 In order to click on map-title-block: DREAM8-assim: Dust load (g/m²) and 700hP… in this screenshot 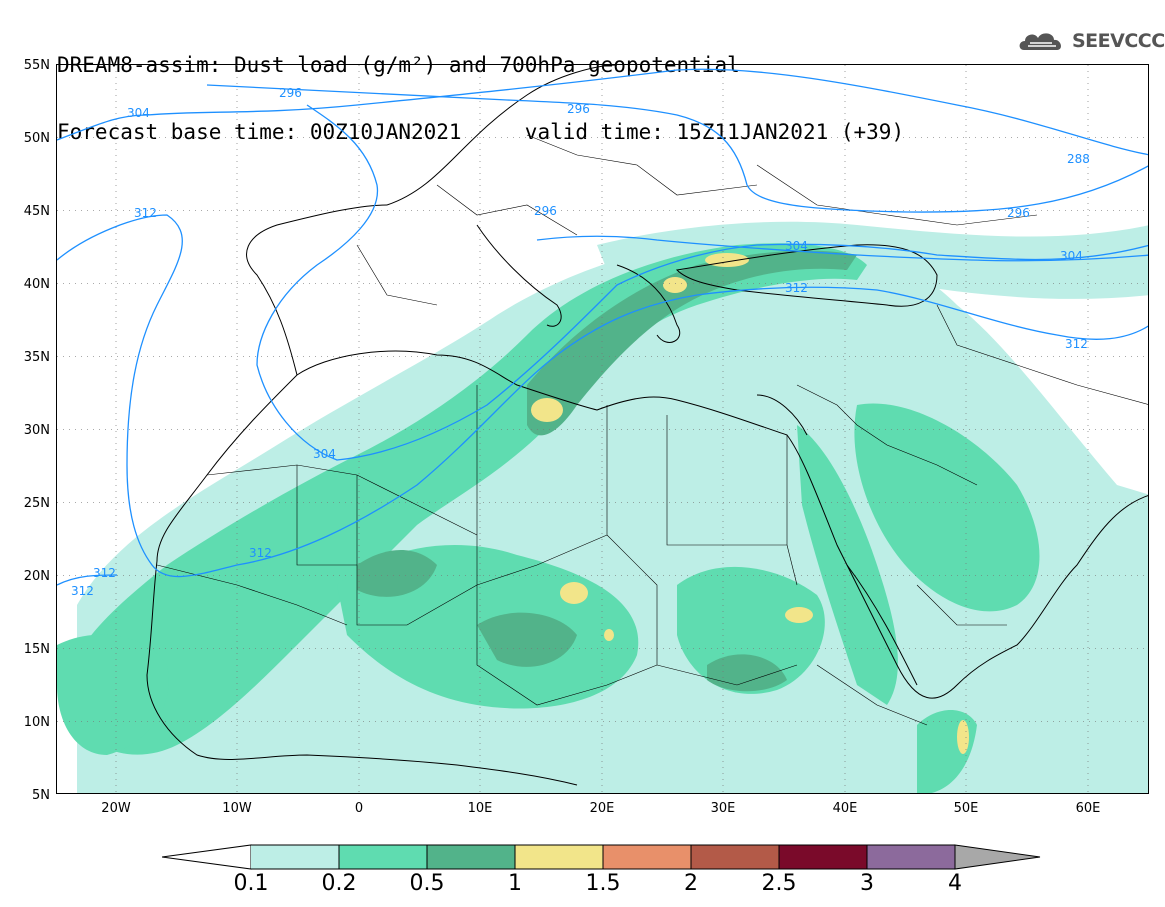, I will do `click(480, 88)`.